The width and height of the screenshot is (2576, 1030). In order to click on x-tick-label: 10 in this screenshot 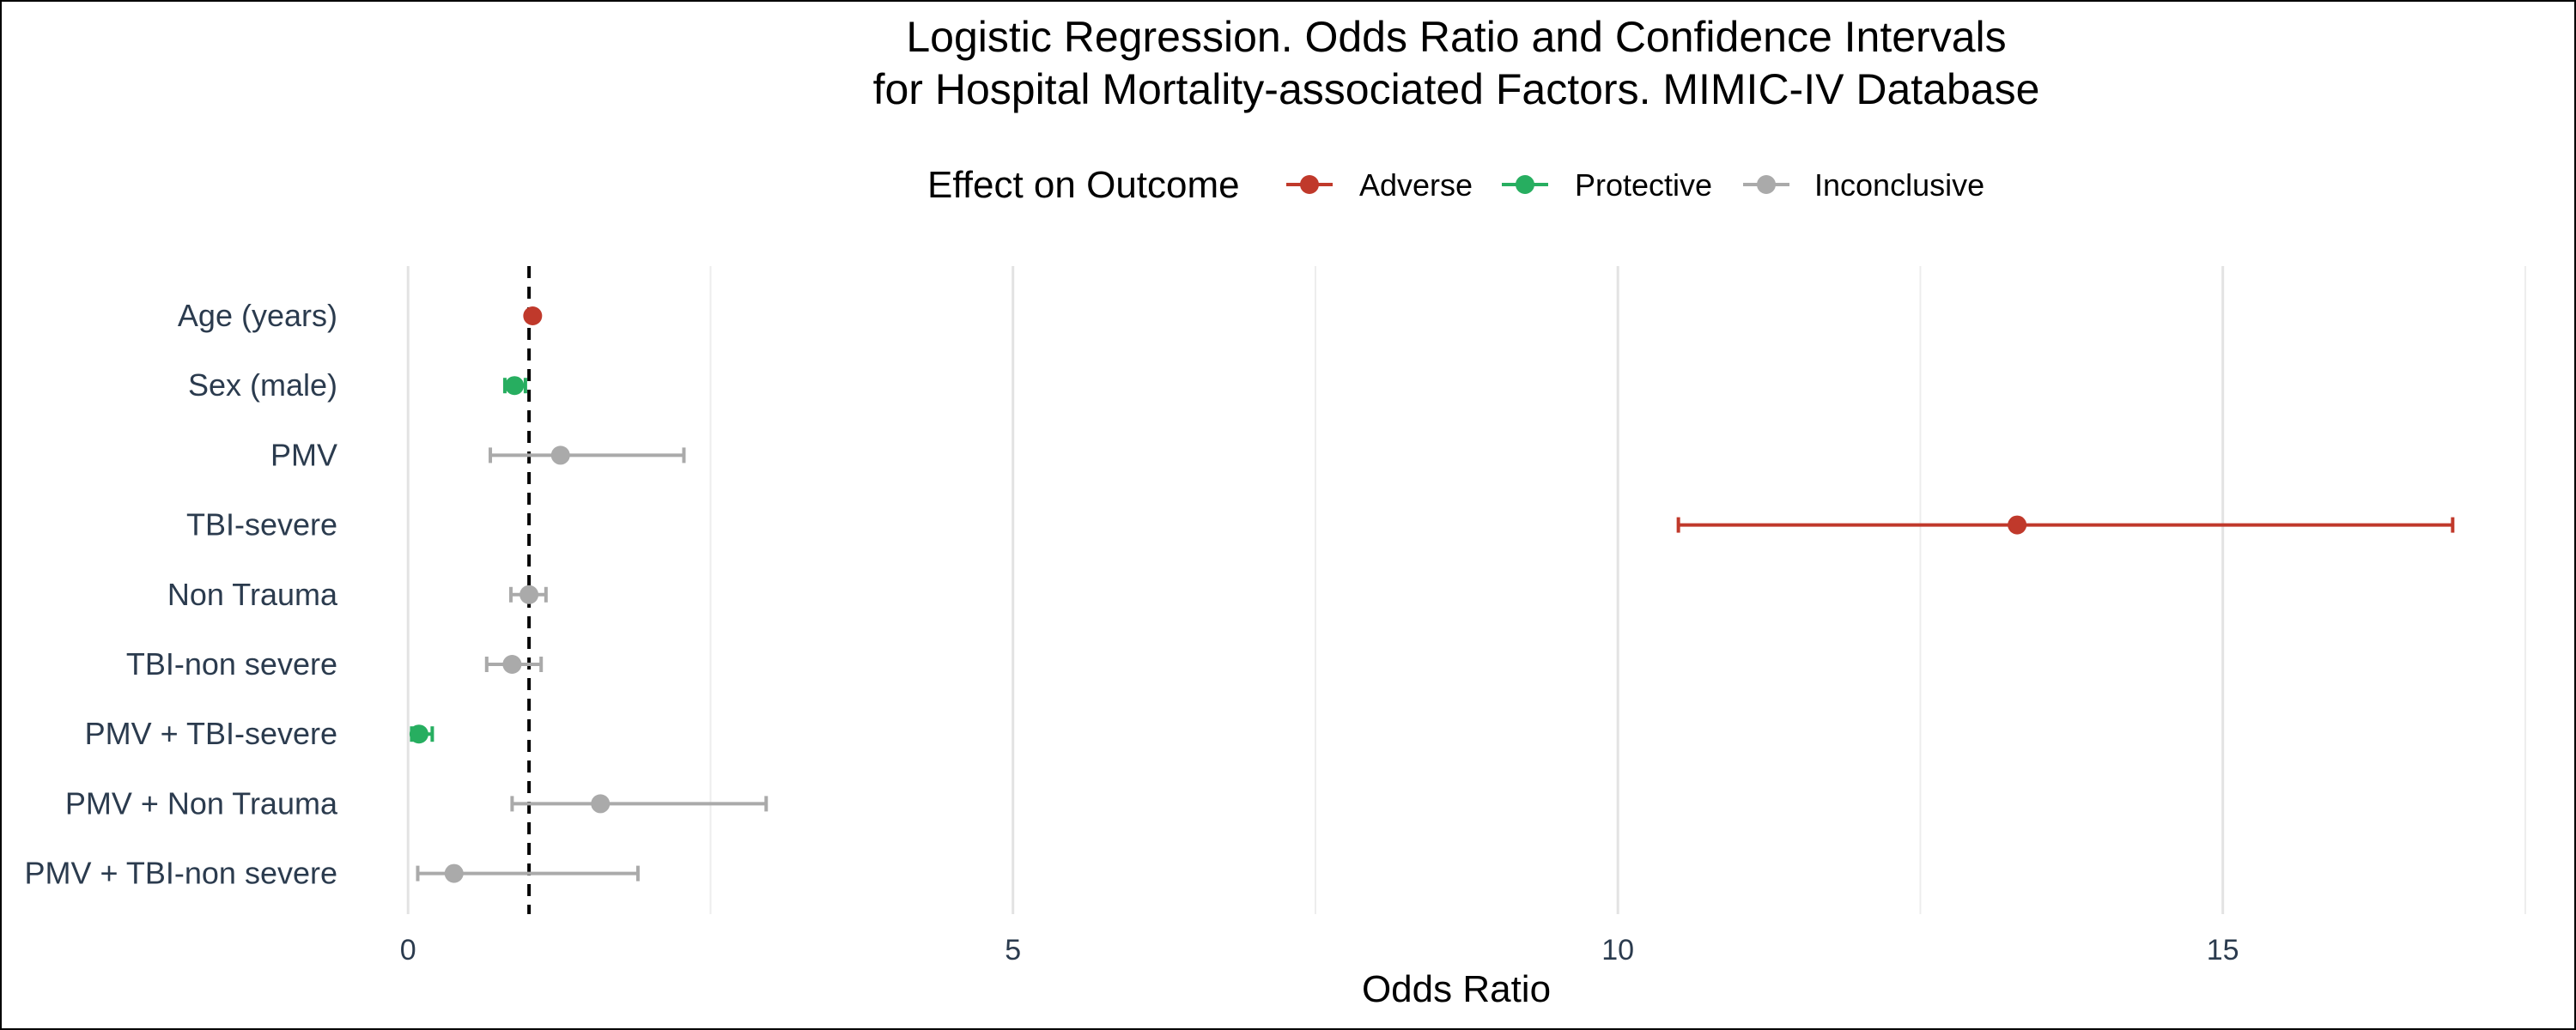, I will do `click(1617, 950)`.